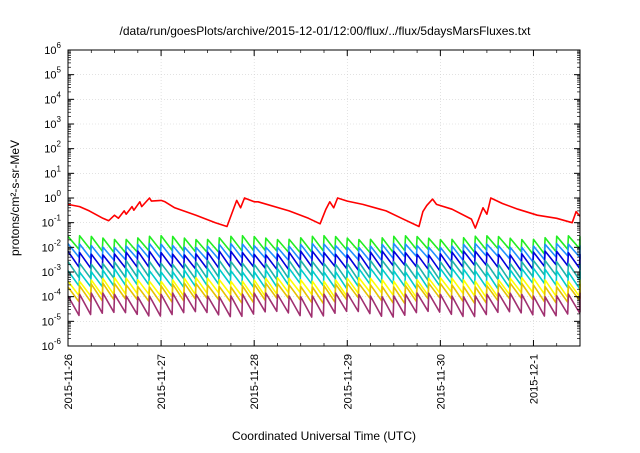  I want to click on y-tick-label: 10⁻⁵, so click(52, 320).